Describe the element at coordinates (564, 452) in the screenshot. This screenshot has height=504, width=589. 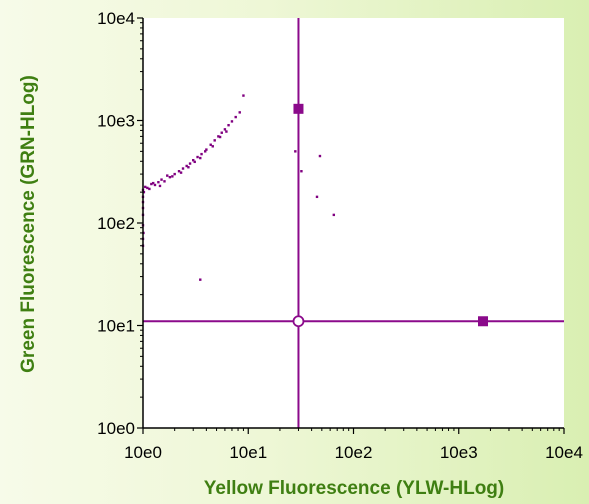
I see `x-tick-label: 10e4` at that location.